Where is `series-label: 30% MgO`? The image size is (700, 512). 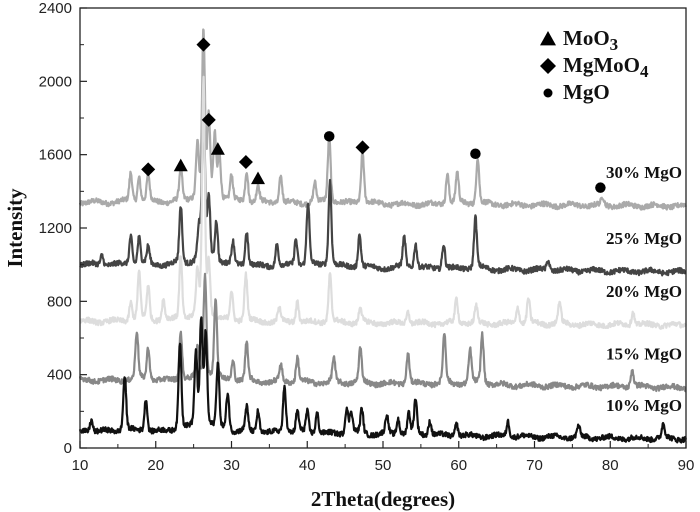
series-label: 30% MgO is located at coordinates (644, 172).